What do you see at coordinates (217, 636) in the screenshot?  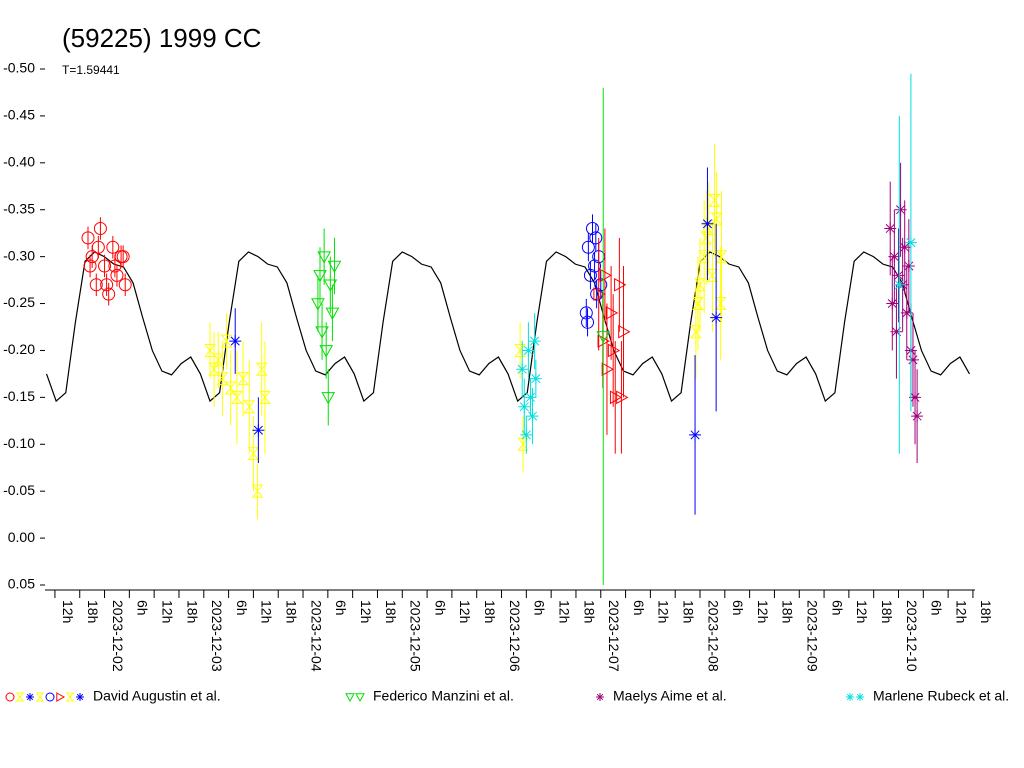 I see `x-tick-label: 2023-12-03` at bounding box center [217, 636].